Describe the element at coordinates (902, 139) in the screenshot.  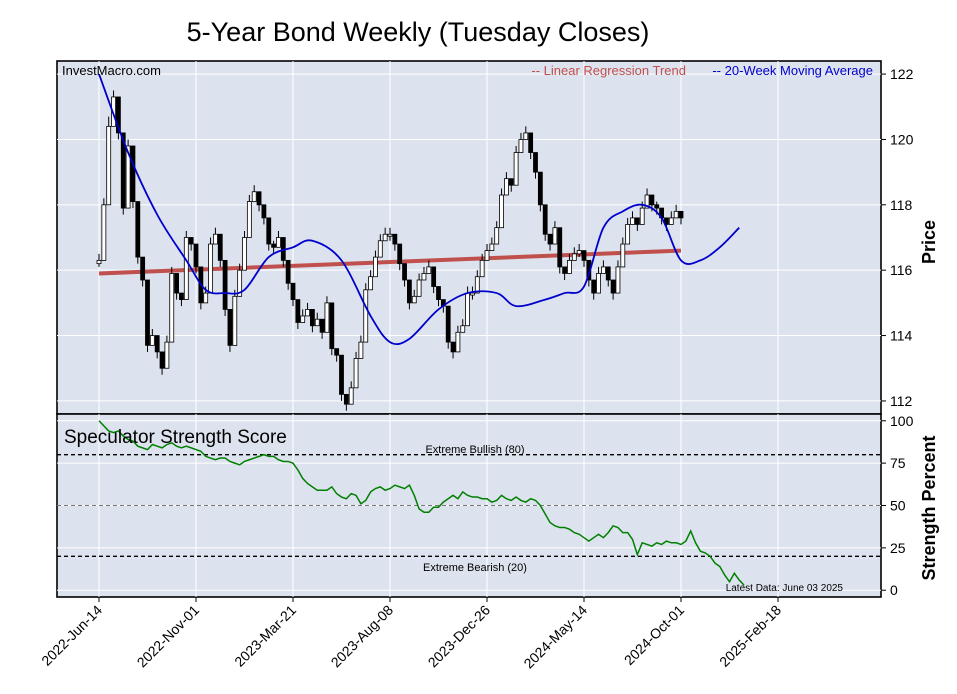
I see `price-y-tick-label: 120` at that location.